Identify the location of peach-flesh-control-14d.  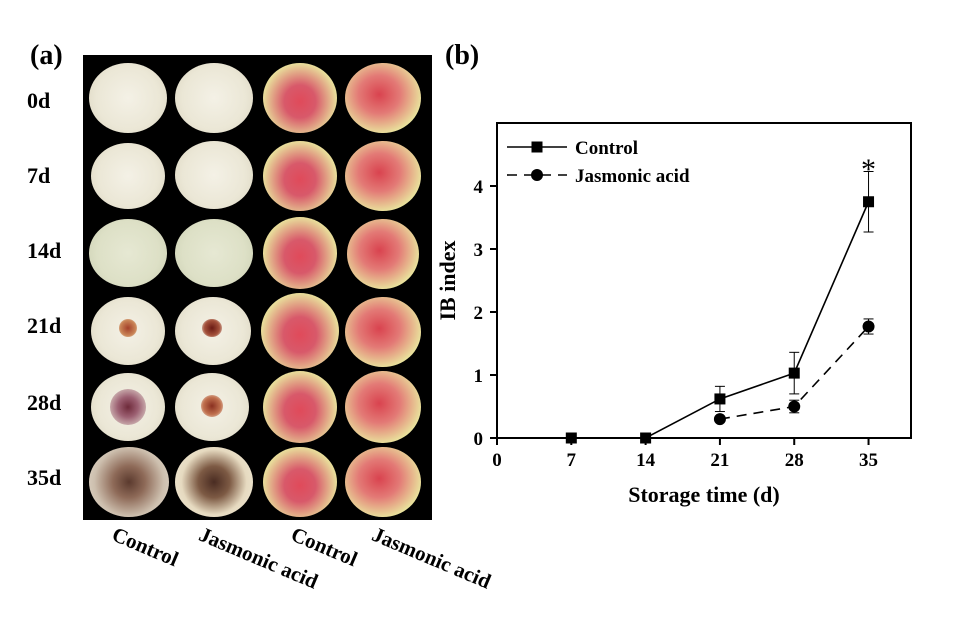
(128, 253).